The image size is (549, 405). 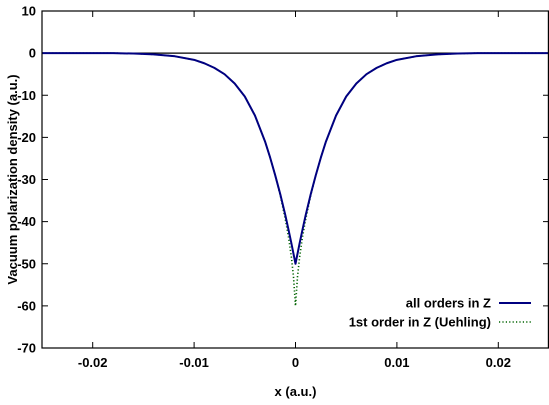 What do you see at coordinates (93, 362) in the screenshot?
I see `x-tick-label: -0.02` at bounding box center [93, 362].